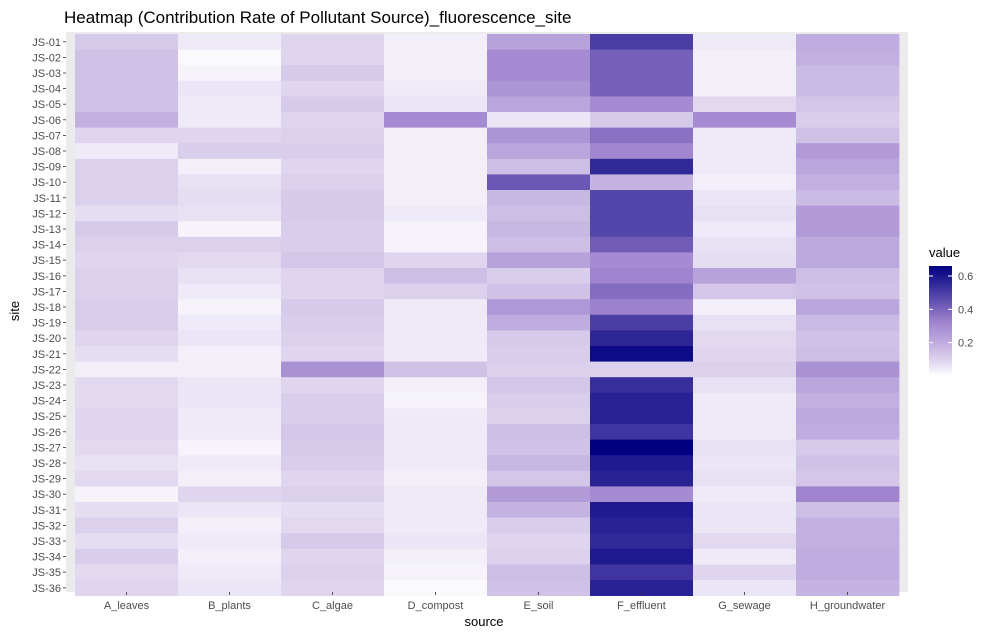  Describe the element at coordinates (46, 433) in the screenshot. I see `y-tick-label: JS-26` at that location.